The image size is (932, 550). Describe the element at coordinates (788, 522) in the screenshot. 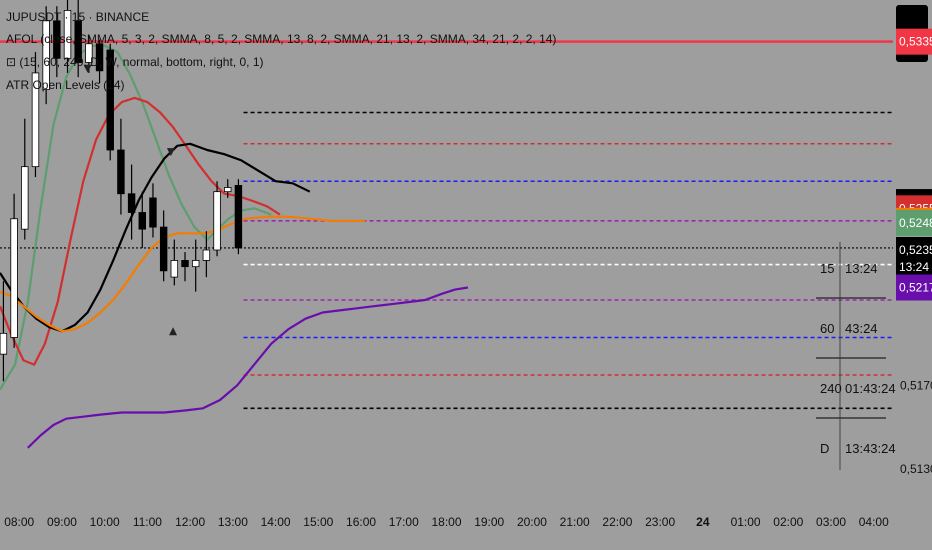

I see `time-tick-label: 02:00` at that location.